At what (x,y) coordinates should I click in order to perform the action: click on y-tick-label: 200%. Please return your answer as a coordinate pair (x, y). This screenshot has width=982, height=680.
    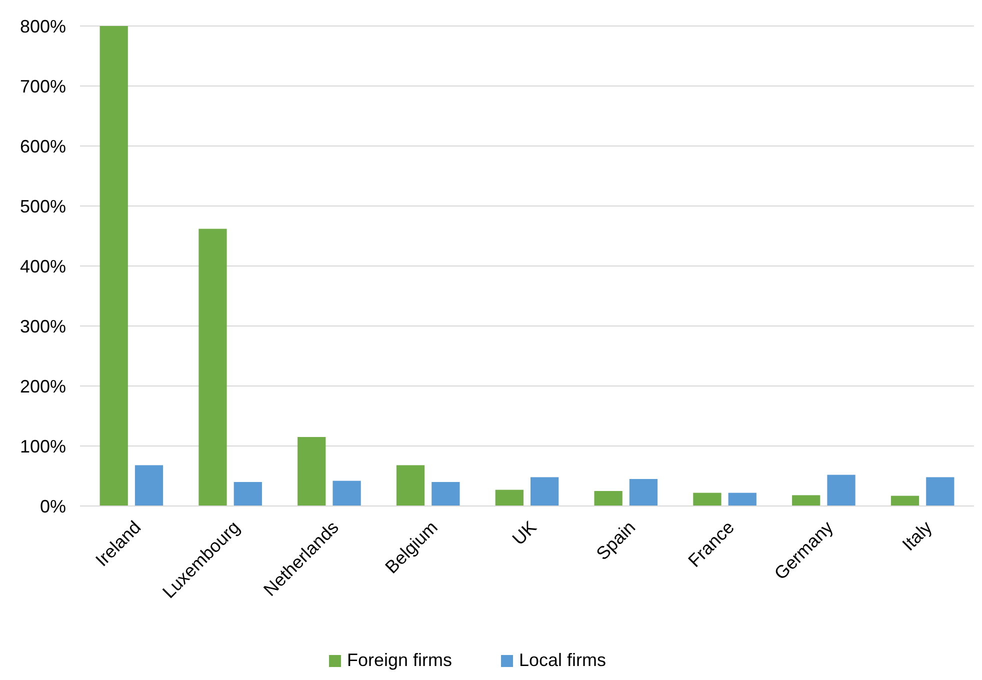
    Looking at the image, I should click on (43, 386).